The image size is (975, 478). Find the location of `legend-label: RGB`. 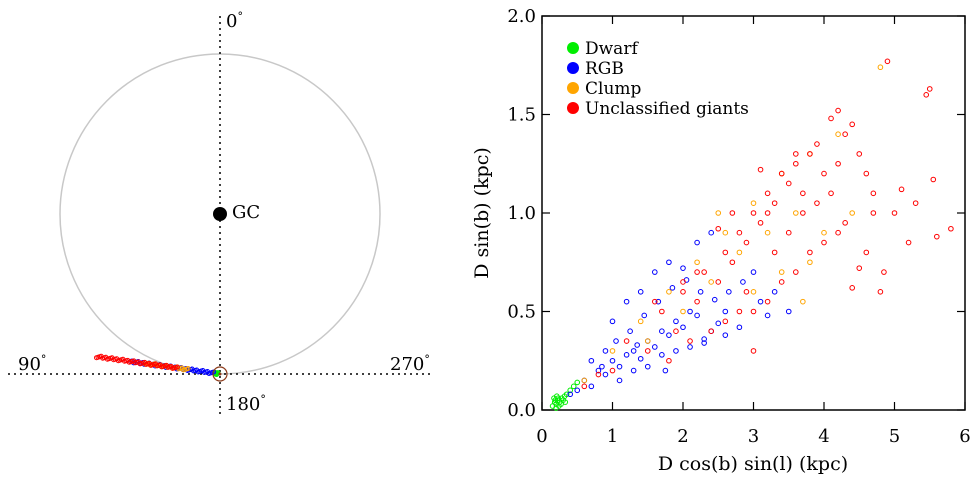

legend-label: RGB is located at coordinates (604, 69).